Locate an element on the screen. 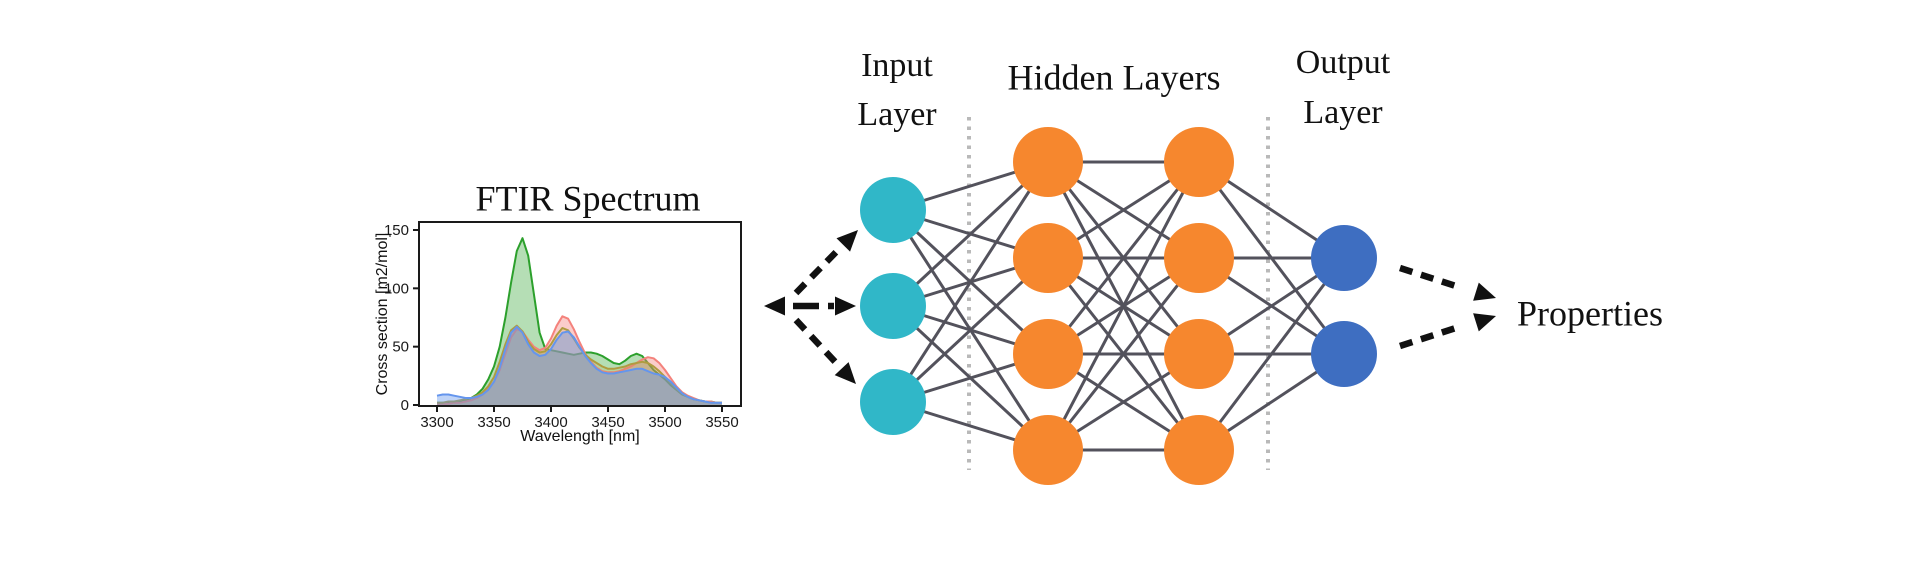 The height and width of the screenshot is (586, 1920). y-tick-label: 100 is located at coordinates (396, 288).